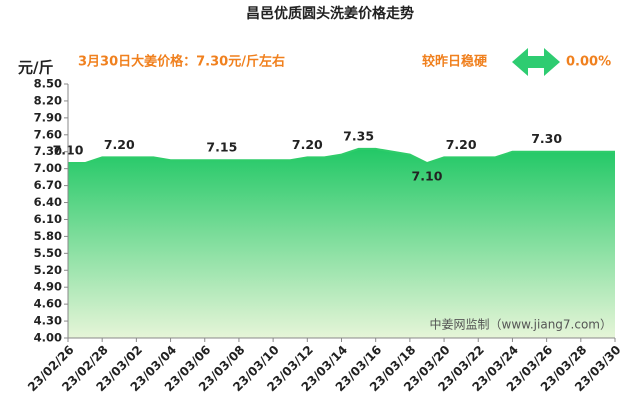 The width and height of the screenshot is (640, 410). I want to click on y-tick-label: 6.70, so click(48, 185).